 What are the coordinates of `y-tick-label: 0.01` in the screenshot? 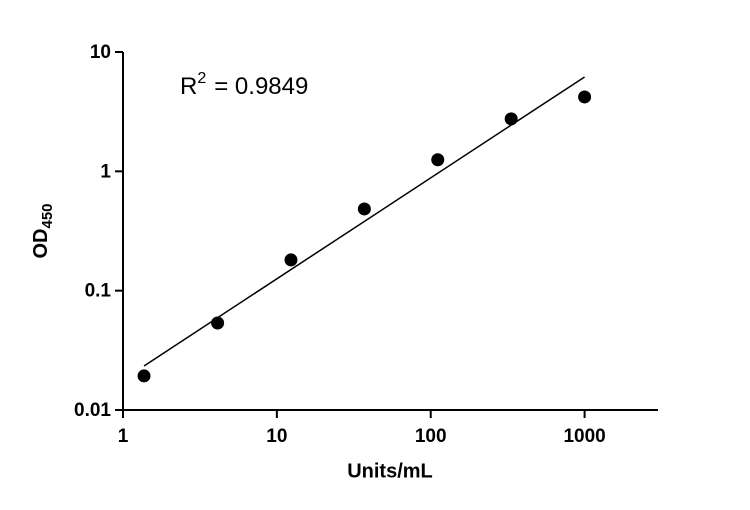 It's located at (92, 410).